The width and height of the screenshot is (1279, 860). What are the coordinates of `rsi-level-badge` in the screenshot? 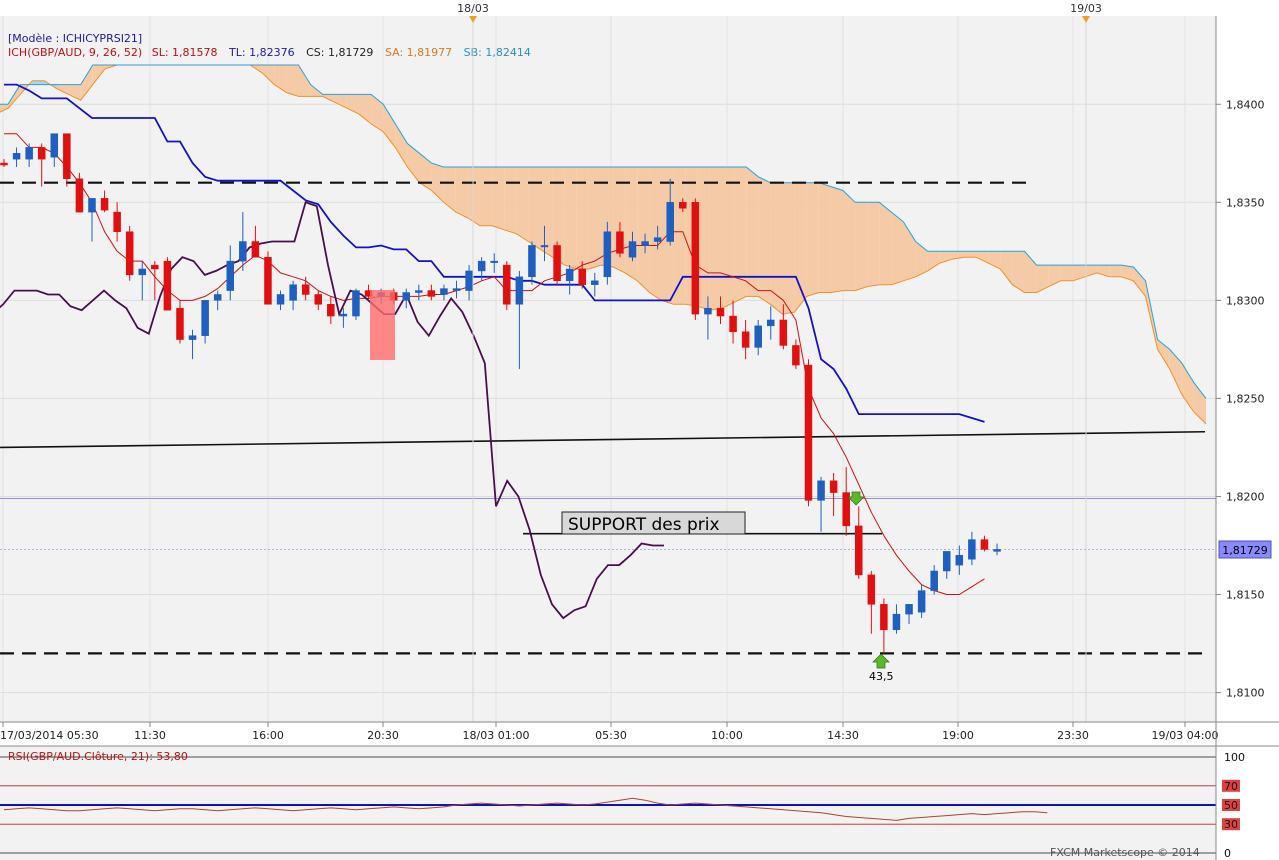 It's located at (1231, 805).